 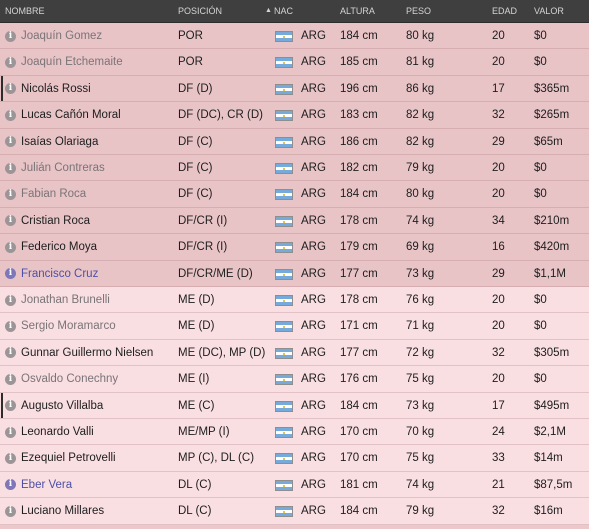 What do you see at coordinates (359, 326) in the screenshot?
I see `player-height: 171 cm` at bounding box center [359, 326].